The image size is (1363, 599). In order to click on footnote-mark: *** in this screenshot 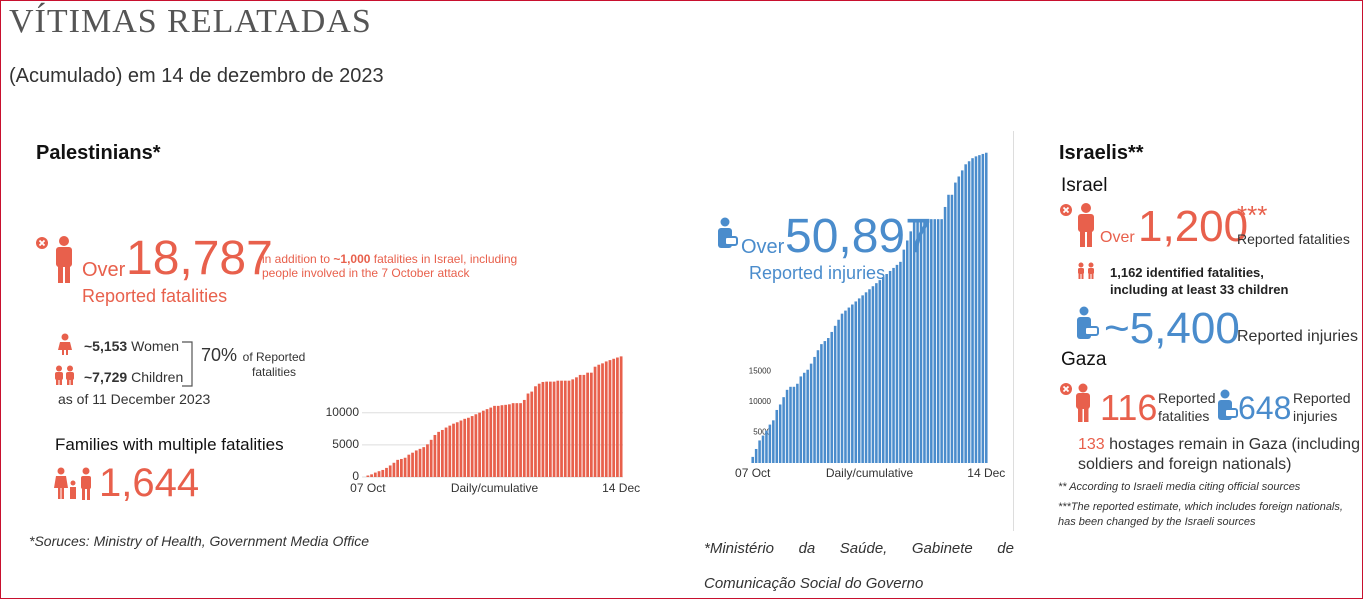, I will do `click(1252, 215)`.